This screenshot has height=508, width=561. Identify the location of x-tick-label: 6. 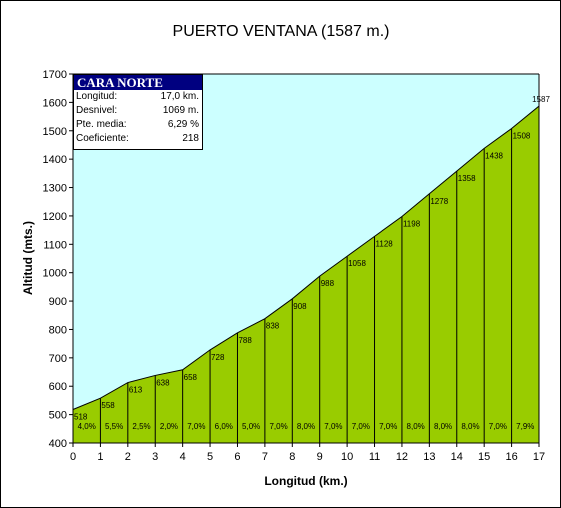
(237, 457).